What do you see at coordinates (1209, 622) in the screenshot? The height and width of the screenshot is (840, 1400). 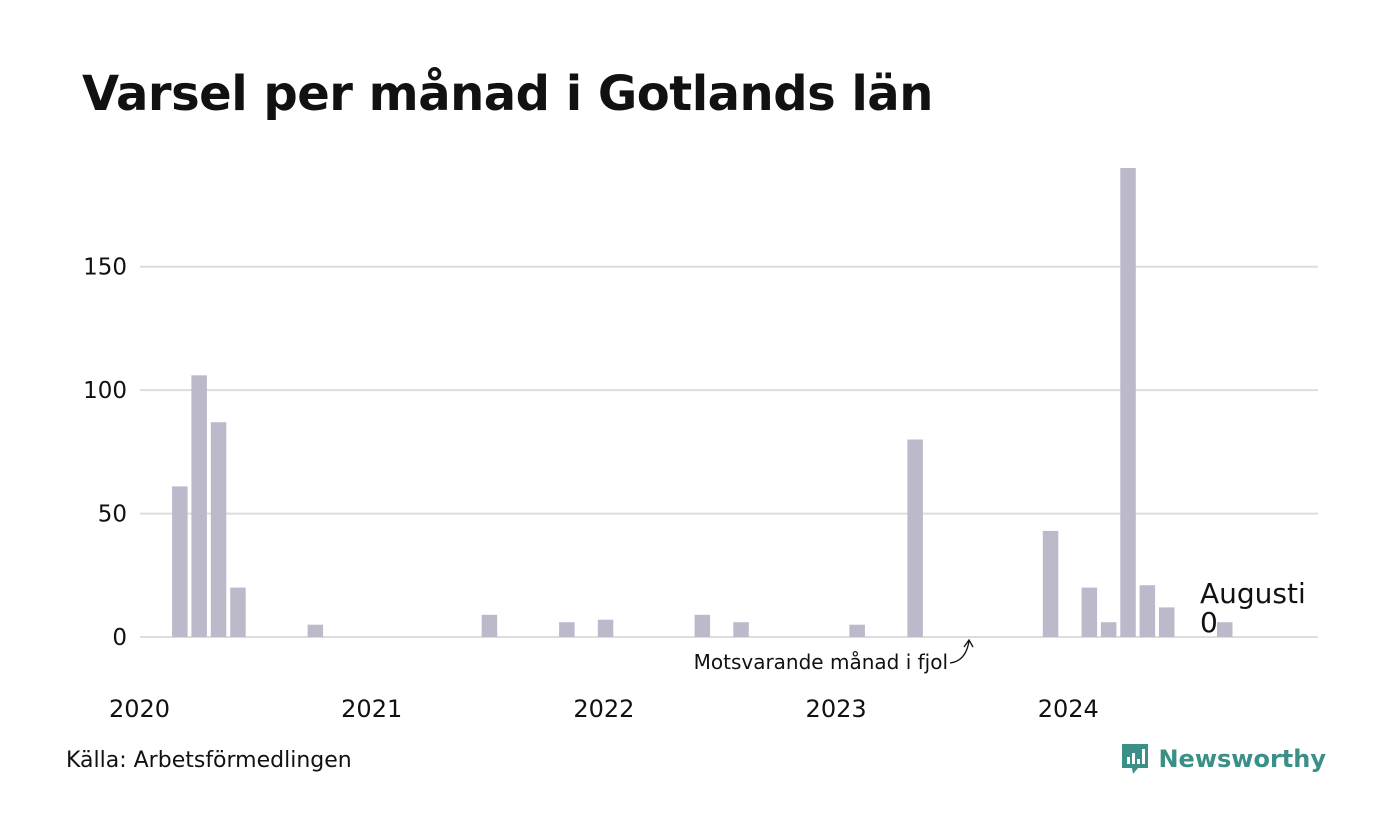 I see `latest-month-value: 0` at bounding box center [1209, 622].